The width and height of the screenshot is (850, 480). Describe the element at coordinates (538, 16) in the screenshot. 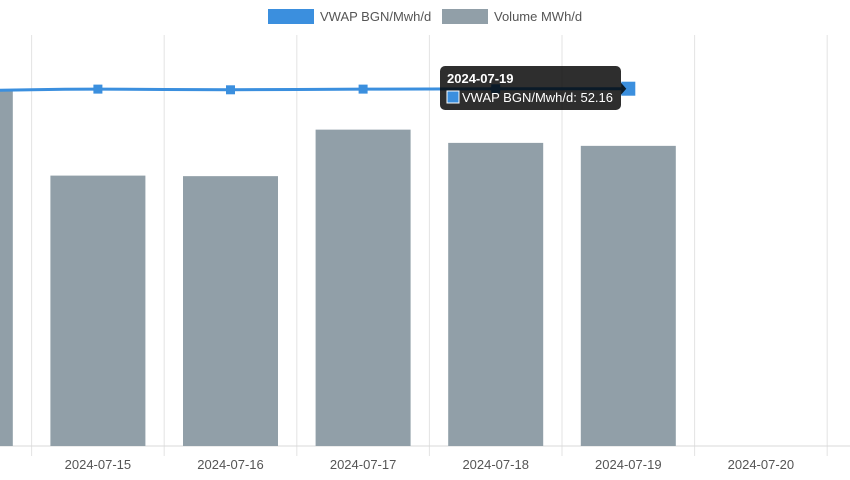

I see `legend-label-volume: Volume MWh/d` at that location.